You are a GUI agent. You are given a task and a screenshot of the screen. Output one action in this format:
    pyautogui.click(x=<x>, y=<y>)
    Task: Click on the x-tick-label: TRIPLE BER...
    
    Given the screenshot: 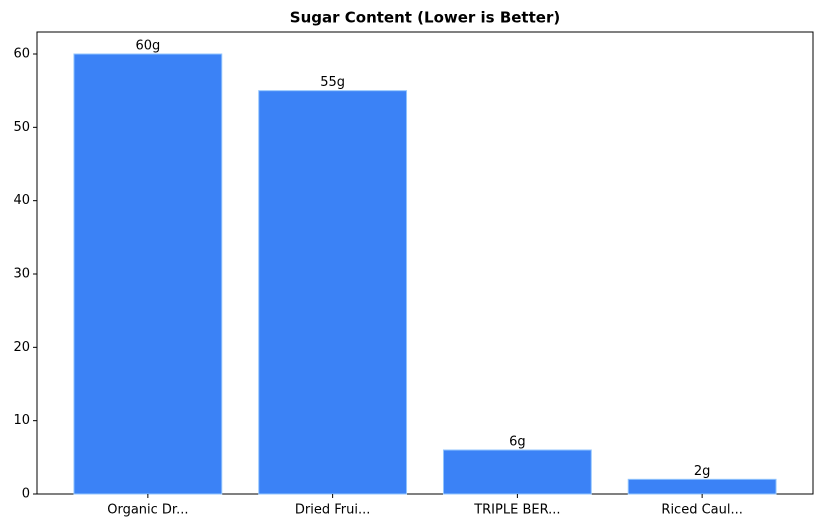 What is the action you would take?
    pyautogui.click(x=516, y=510)
    